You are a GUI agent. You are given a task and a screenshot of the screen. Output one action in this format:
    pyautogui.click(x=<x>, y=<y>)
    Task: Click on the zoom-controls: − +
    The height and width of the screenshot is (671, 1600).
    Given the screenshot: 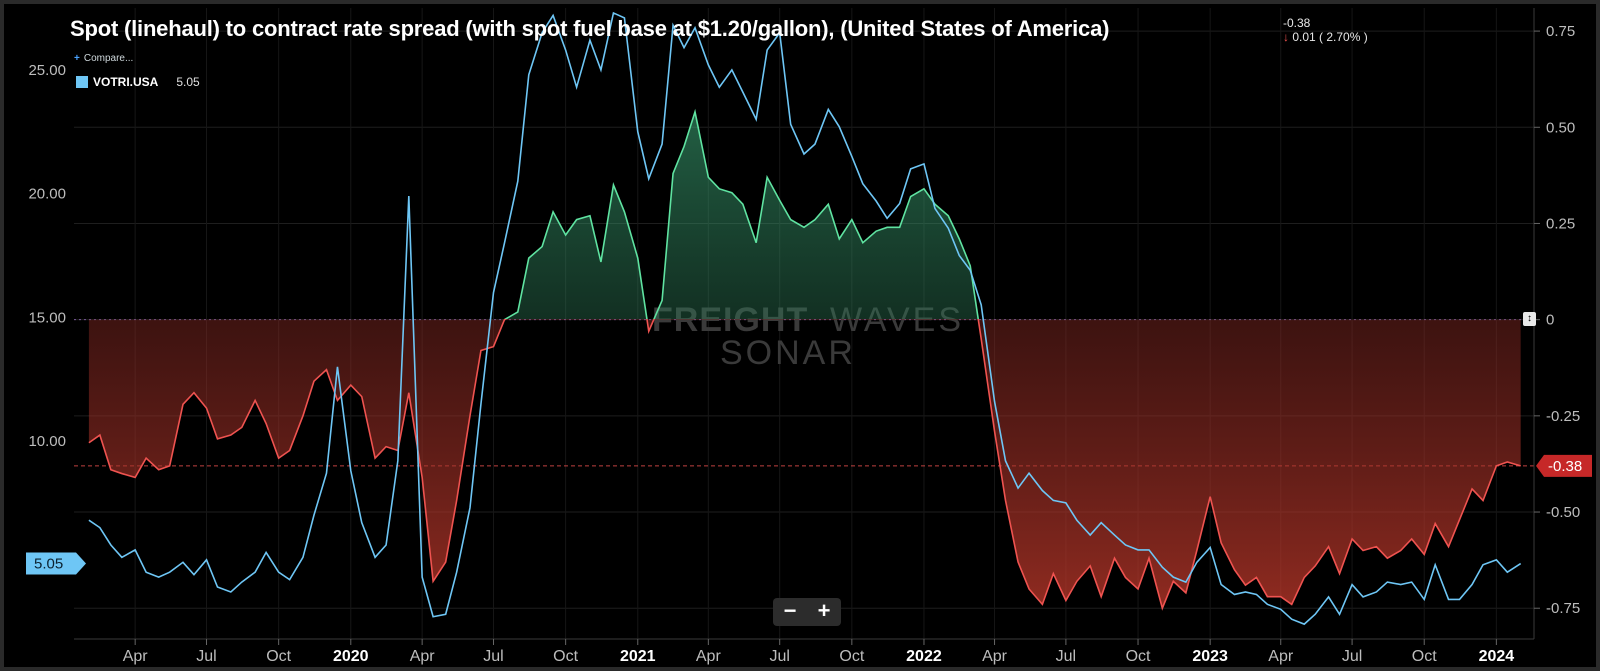 What is the action you would take?
    pyautogui.click(x=807, y=612)
    